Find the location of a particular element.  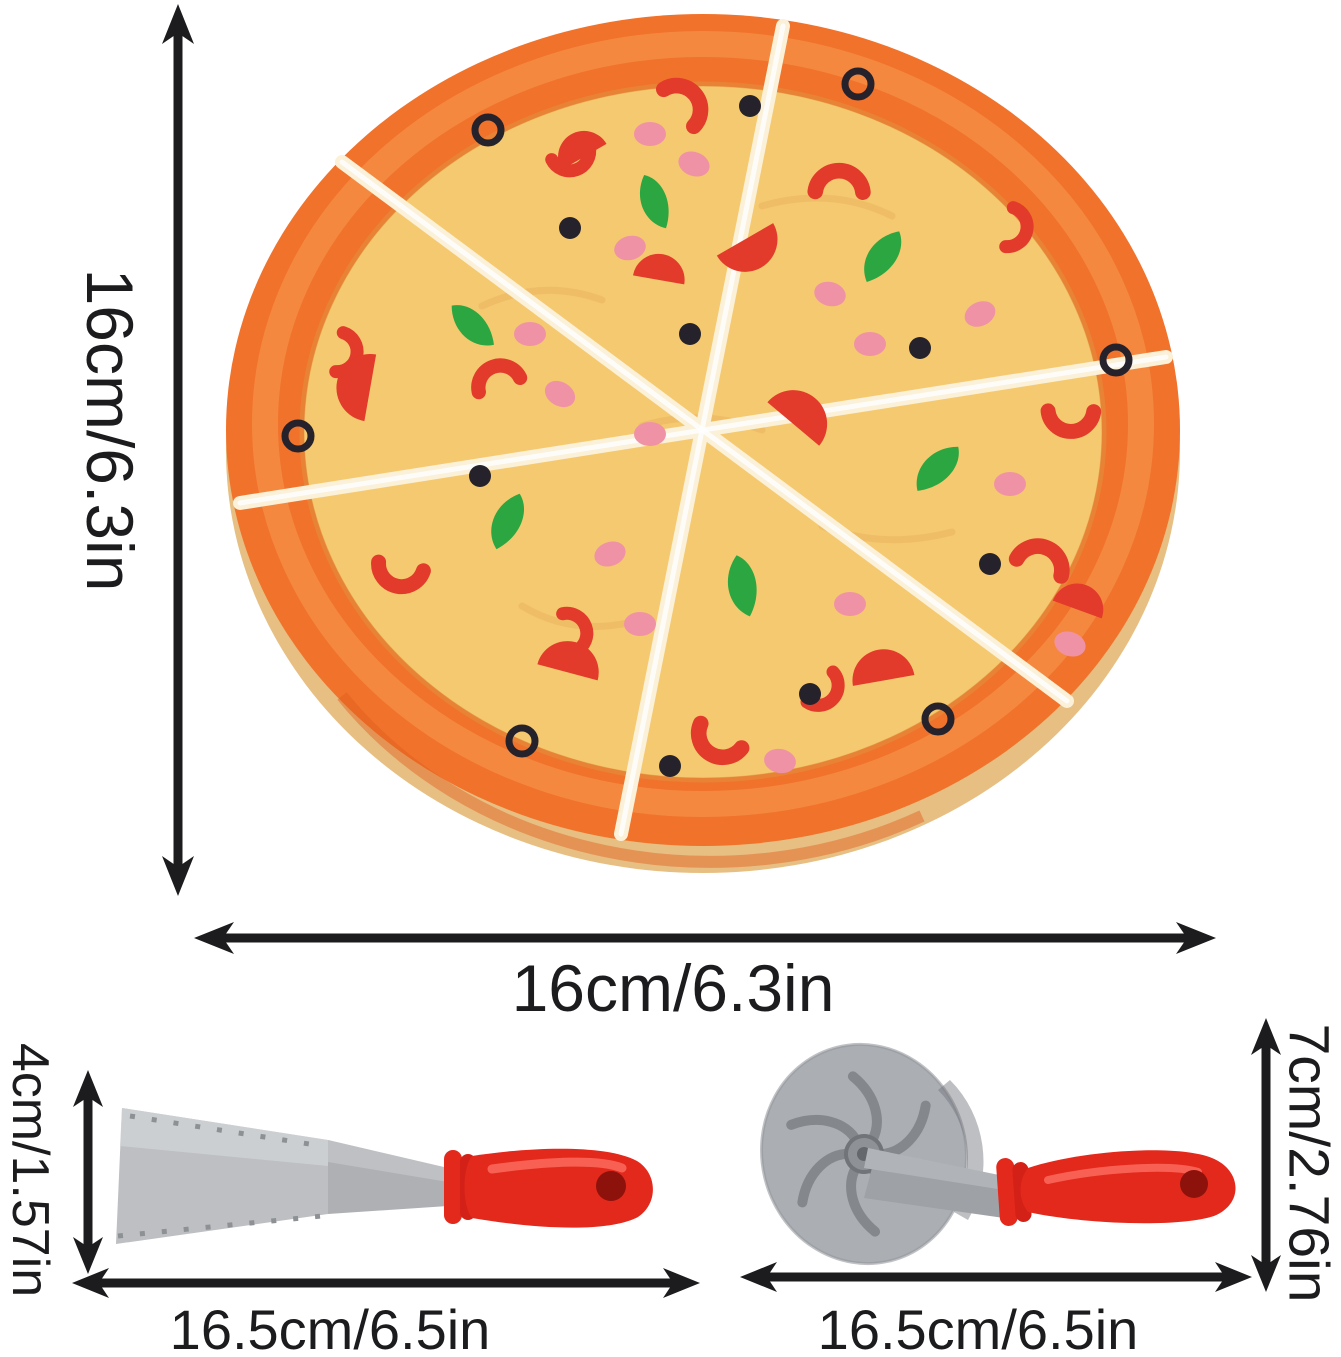

cutter-yoke is located at coordinates (934, 1183).